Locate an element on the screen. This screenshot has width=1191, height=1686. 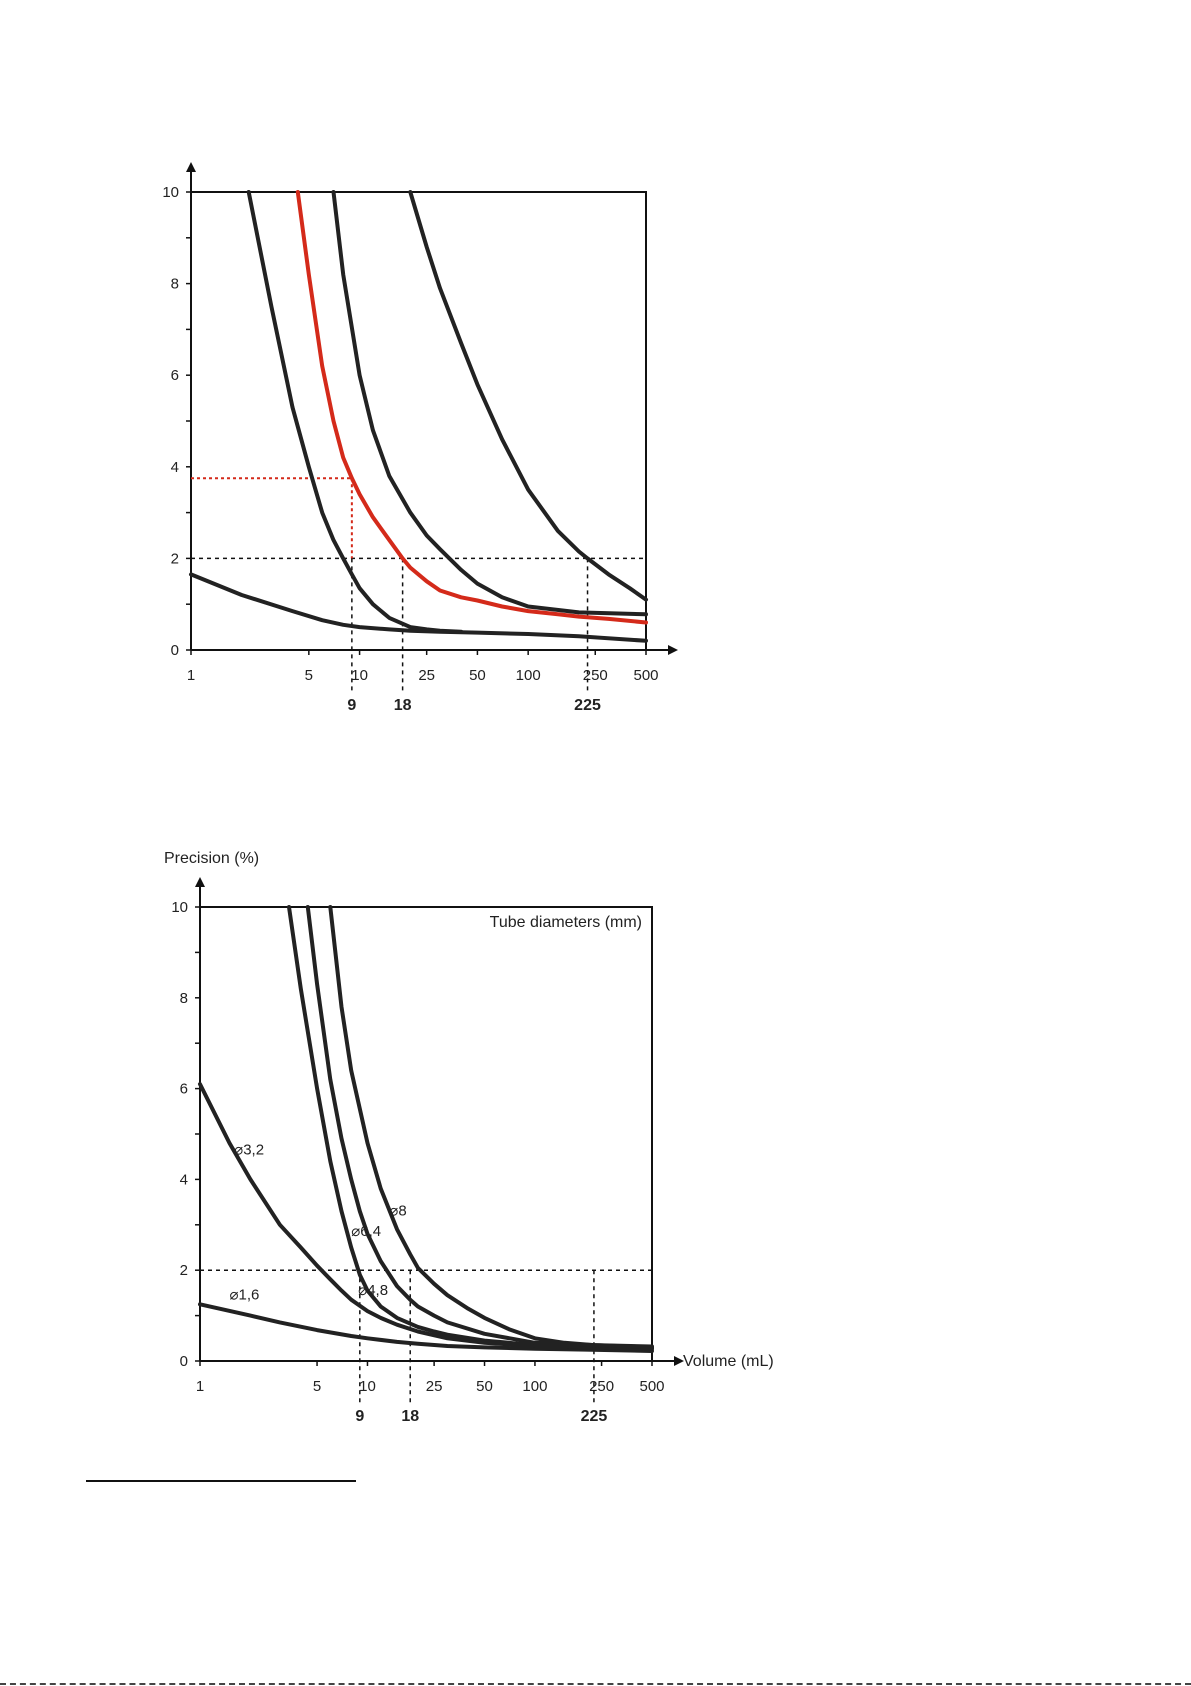
chart2-x-tick-label: 25 is located at coordinates (434, 1386).